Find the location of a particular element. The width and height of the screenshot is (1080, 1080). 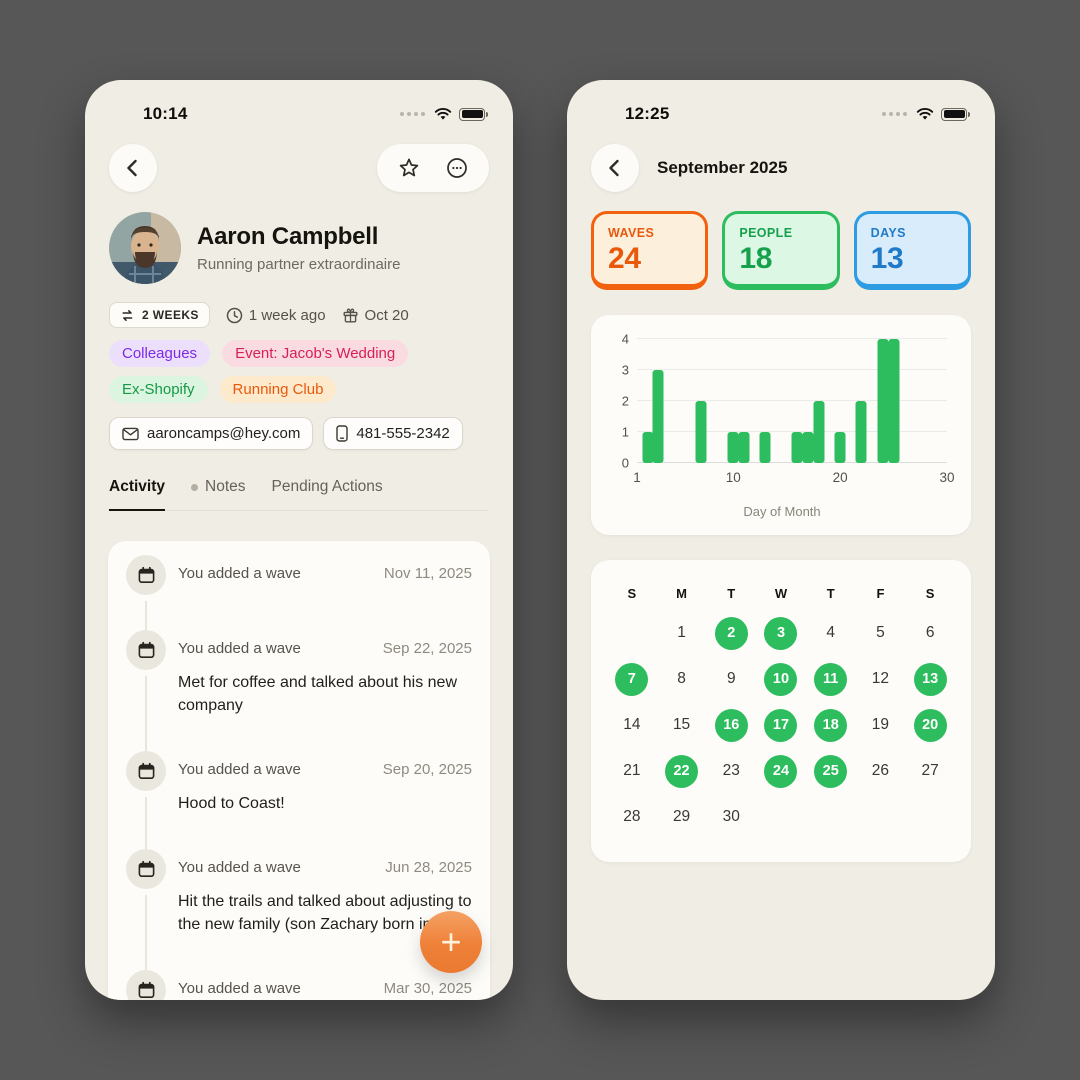

tab-label: Notes is located at coordinates (225, 486).